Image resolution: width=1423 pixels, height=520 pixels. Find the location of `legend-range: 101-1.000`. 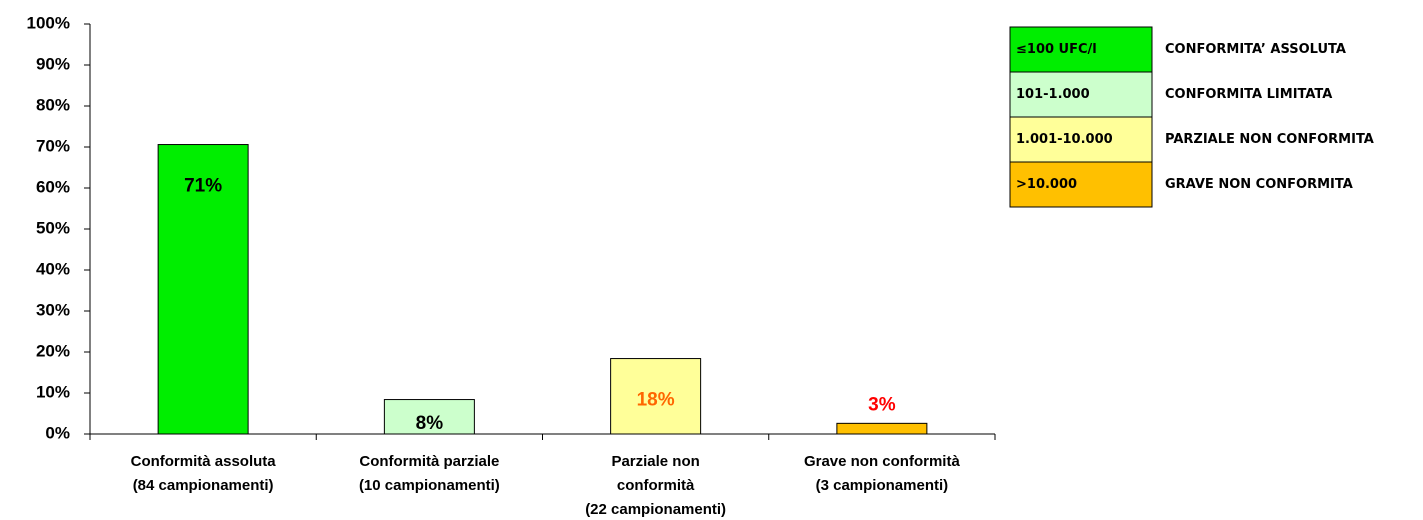

legend-range: 101-1.000 is located at coordinates (1053, 94).